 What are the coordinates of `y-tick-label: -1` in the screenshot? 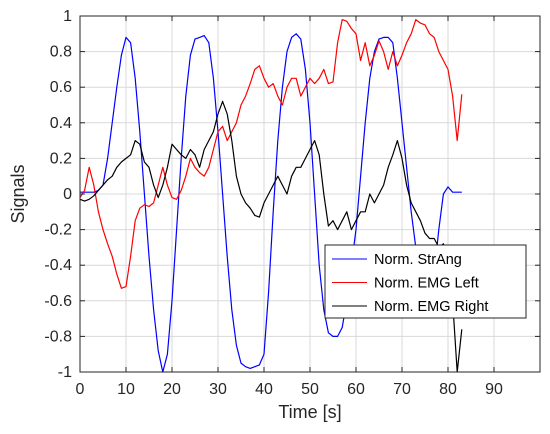 It's located at (65, 372).